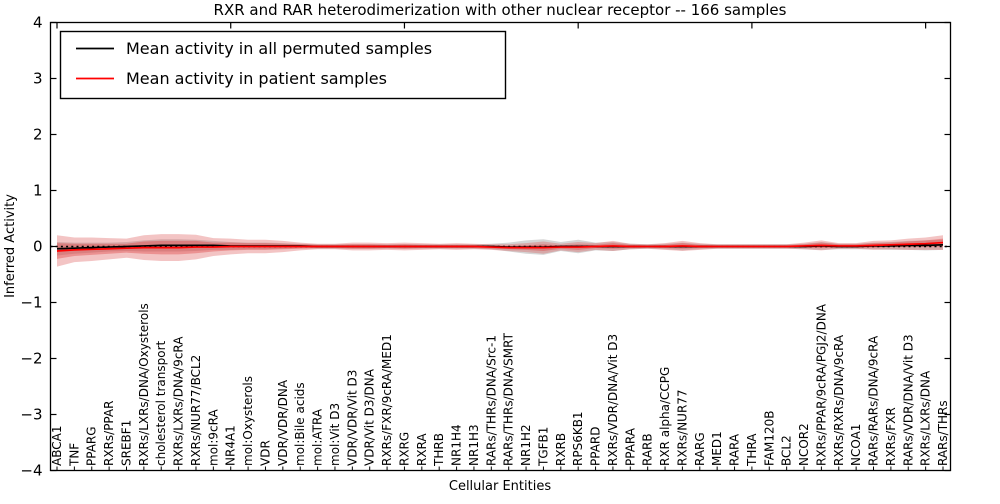  What do you see at coordinates (265, 453) in the screenshot?
I see `x-category-label: VDR` at bounding box center [265, 453].